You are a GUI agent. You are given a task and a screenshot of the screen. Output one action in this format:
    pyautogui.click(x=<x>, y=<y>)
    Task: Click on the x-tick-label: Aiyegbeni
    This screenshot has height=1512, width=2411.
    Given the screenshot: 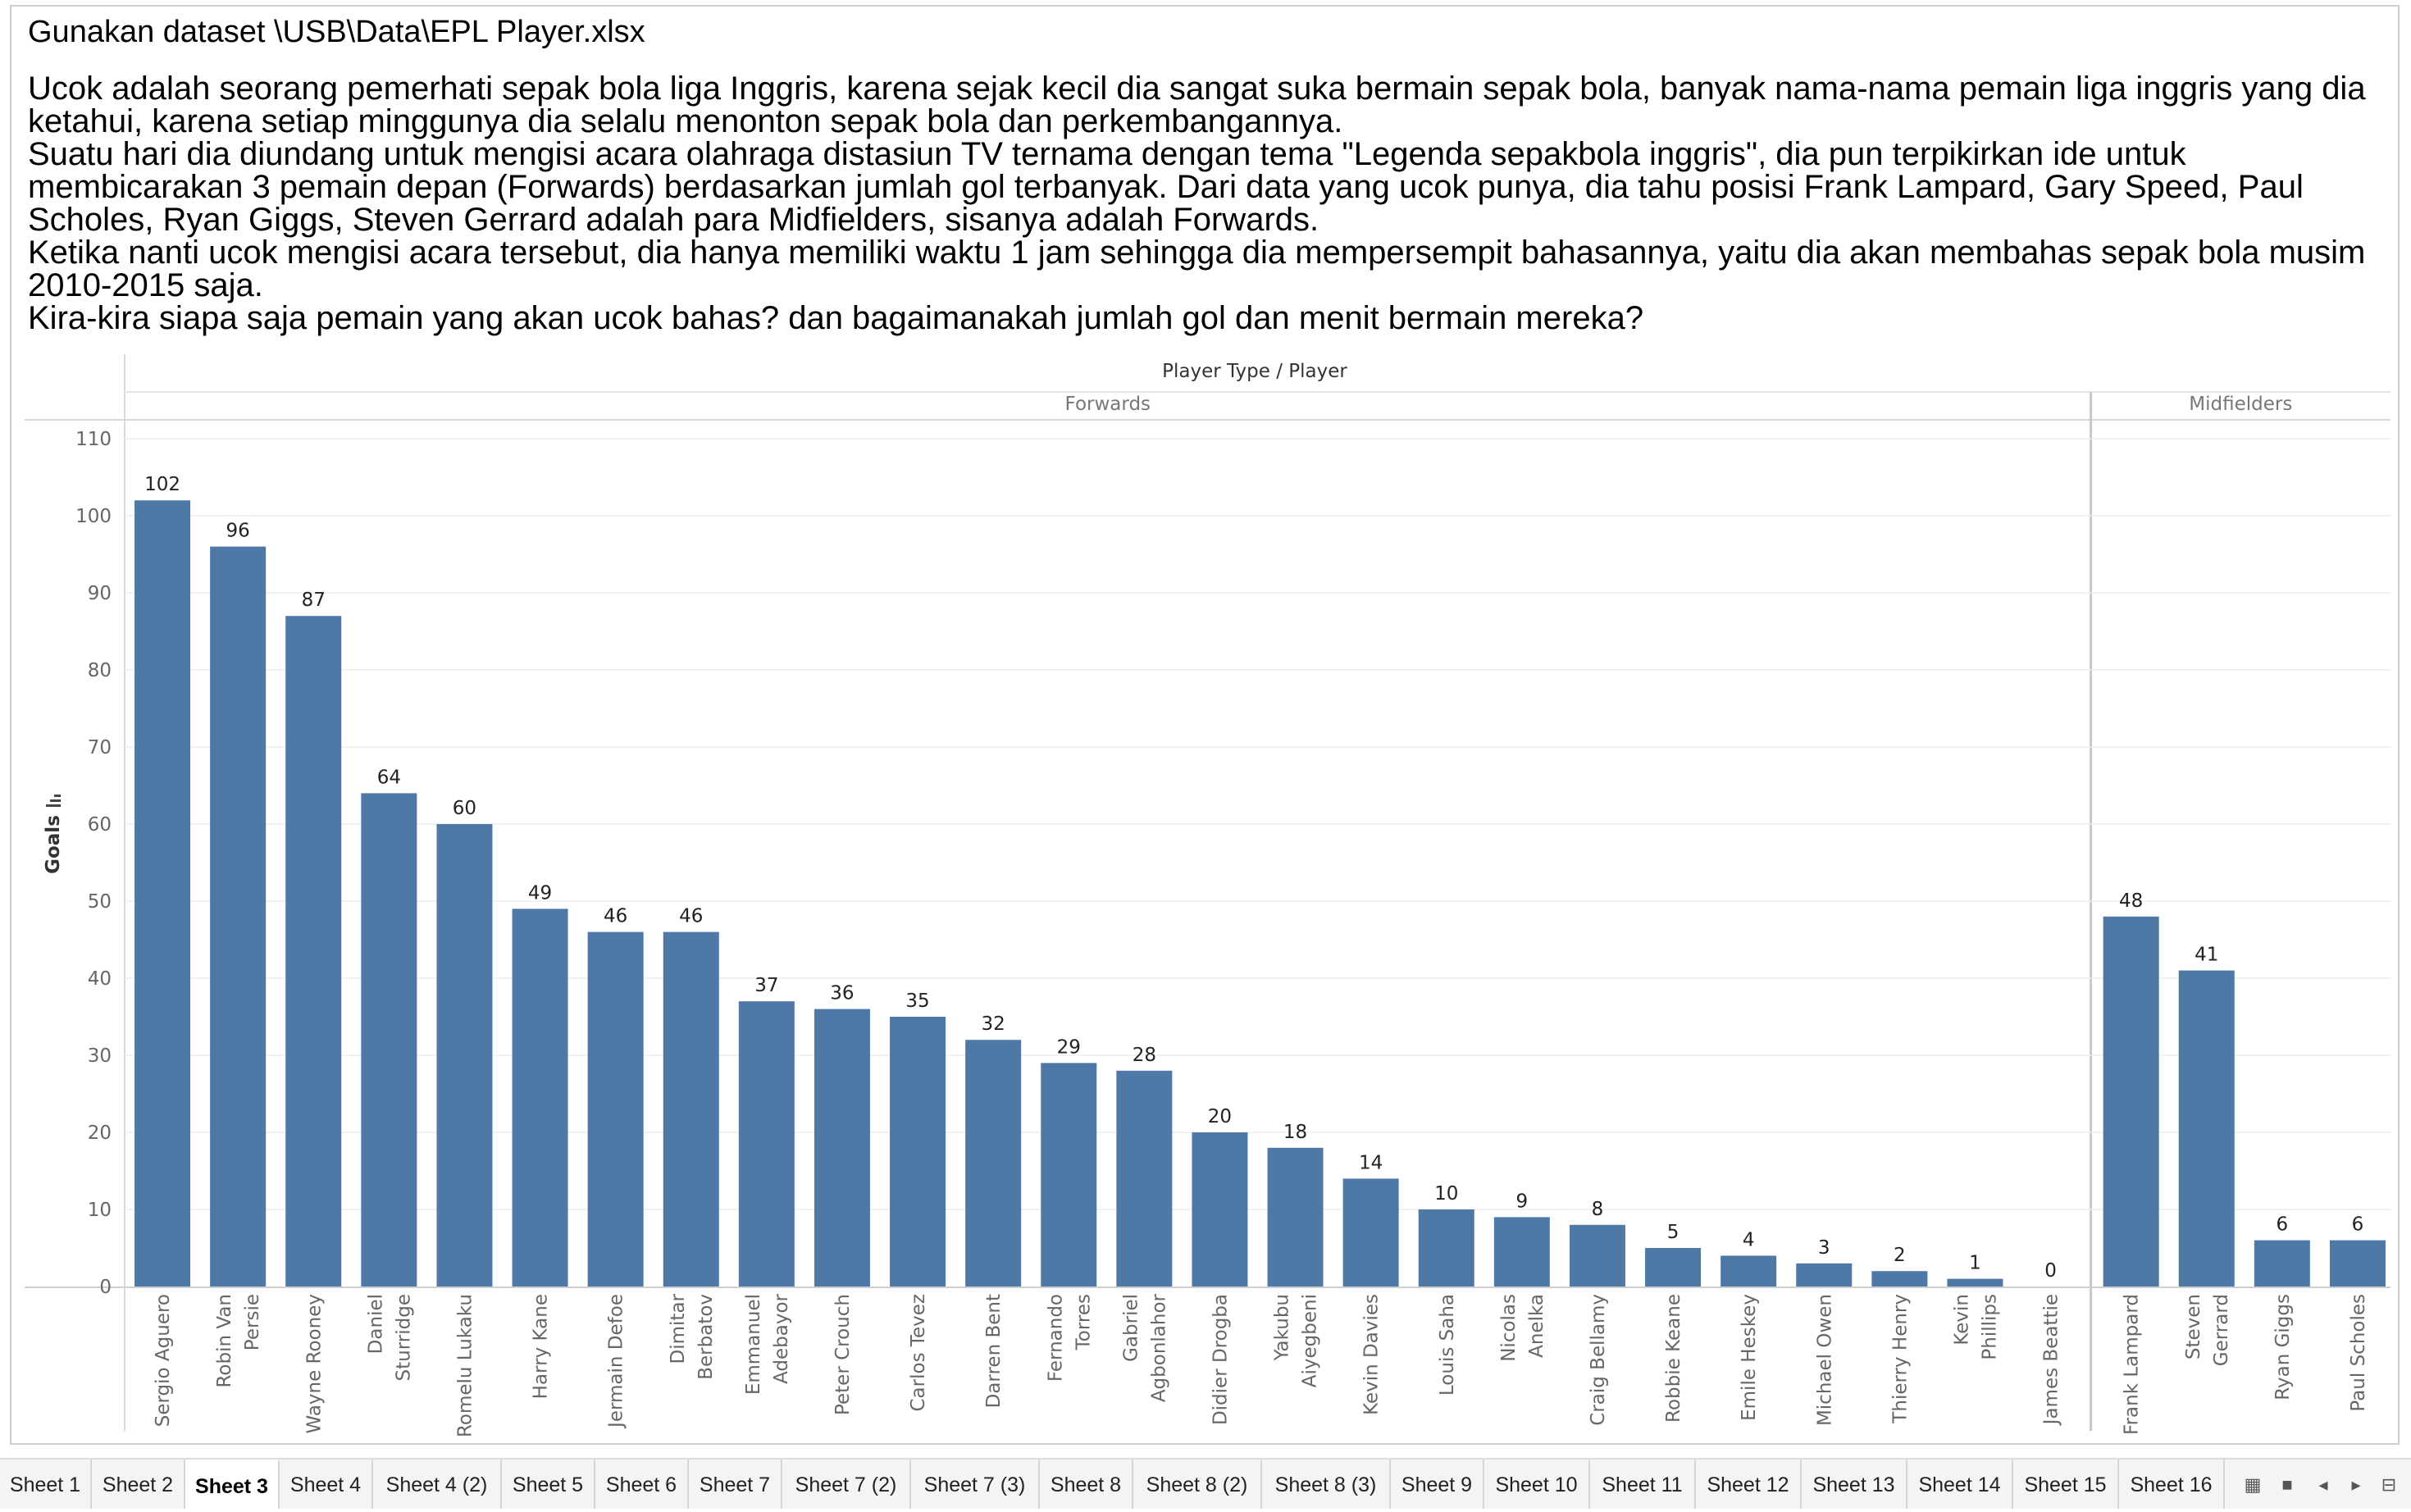 What is the action you would take?
    pyautogui.click(x=1310, y=1340)
    